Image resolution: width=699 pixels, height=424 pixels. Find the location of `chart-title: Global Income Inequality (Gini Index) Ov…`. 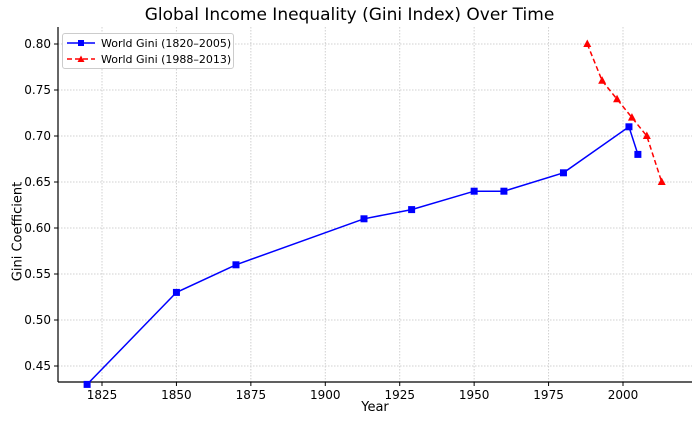

chart-title: Global Income Inequality (Gini Index) Ov… is located at coordinates (349, 15).